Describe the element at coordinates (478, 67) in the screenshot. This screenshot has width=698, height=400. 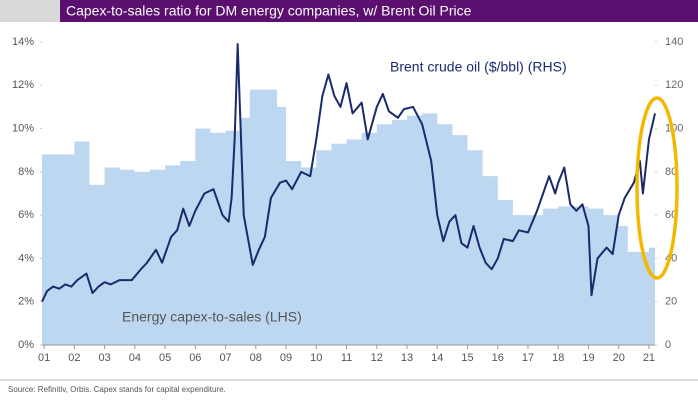
I see `line-annotation: Brent crude oil ($/bbl) (RHS)` at that location.